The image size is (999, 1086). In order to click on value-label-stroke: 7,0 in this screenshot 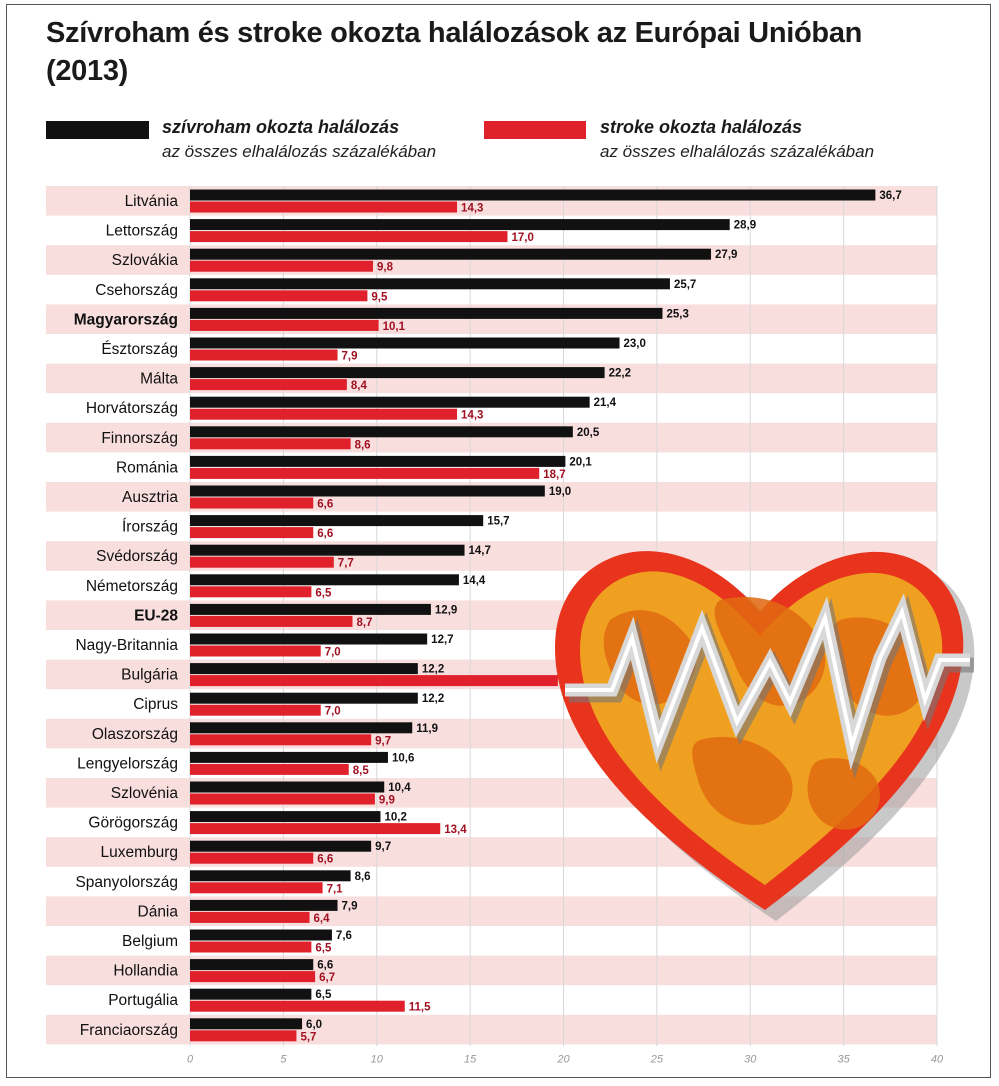, I will do `click(333, 653)`.